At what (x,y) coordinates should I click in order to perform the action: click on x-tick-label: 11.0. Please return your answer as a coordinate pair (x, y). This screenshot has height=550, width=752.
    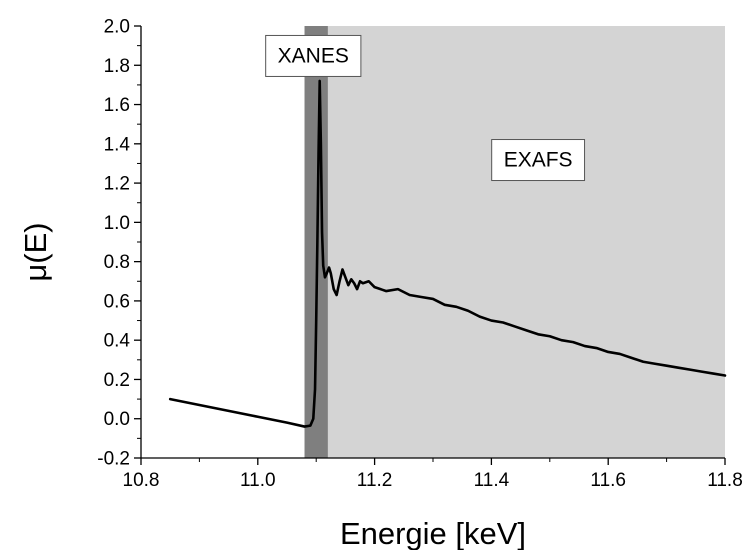
    Looking at the image, I should click on (258, 480).